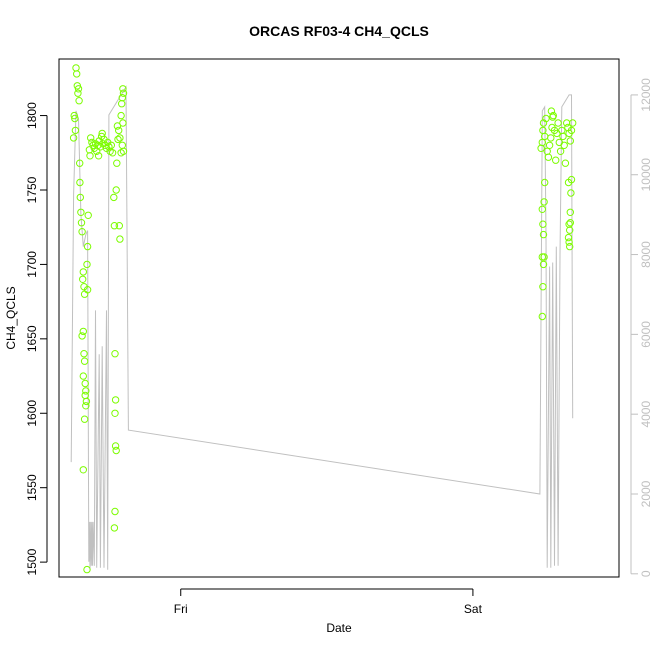 The image size is (650, 650). What do you see at coordinates (32, 189) in the screenshot?
I see `y-tick-label-1750: 1750` at bounding box center [32, 189].